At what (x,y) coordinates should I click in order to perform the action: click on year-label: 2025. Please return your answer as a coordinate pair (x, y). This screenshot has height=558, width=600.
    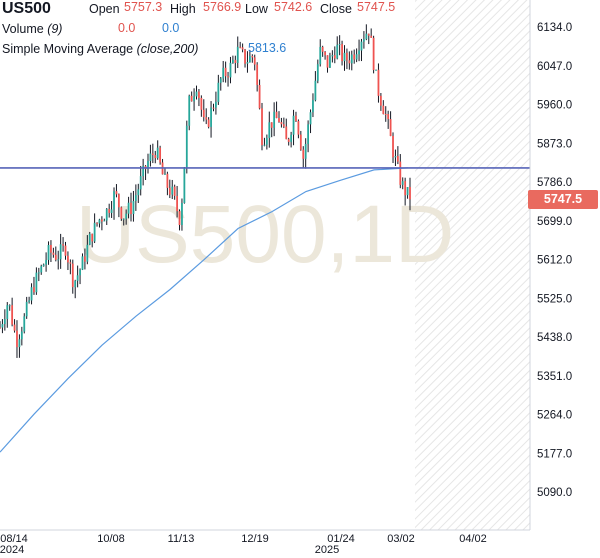
    Looking at the image, I should click on (327, 550).